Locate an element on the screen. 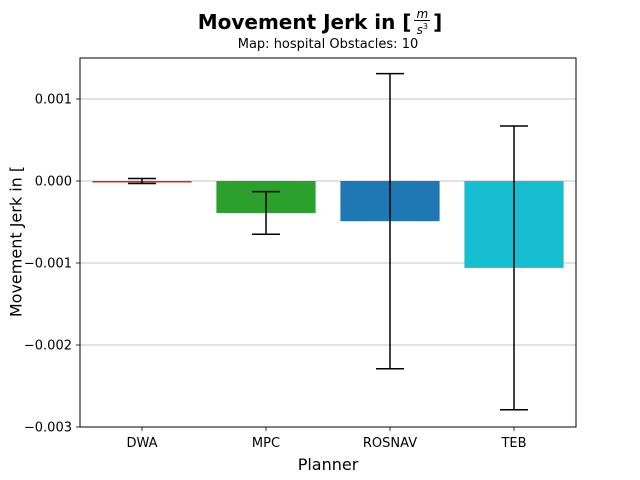 Image resolution: width=640 pixels, height=480 pixels. chart-title-text: Movement Jerk in [ is located at coordinates (304, 22).